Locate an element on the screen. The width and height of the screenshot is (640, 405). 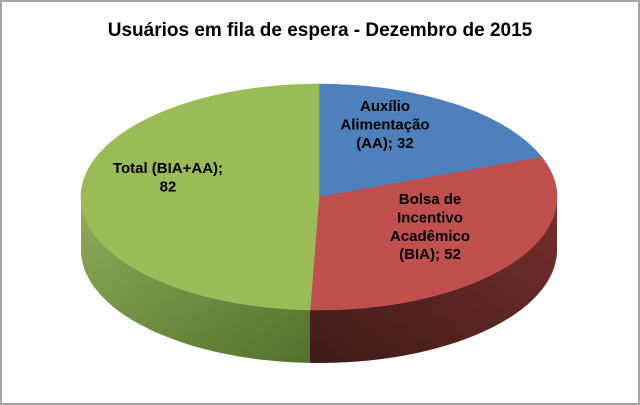
pie-slice-bia is located at coordinates (433, 233).